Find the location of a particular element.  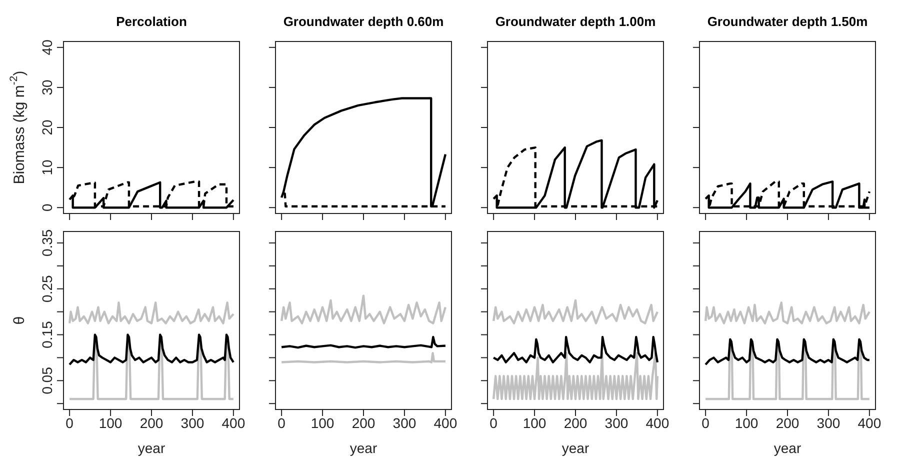

y-axis-title: θ is located at coordinates (19, 320).